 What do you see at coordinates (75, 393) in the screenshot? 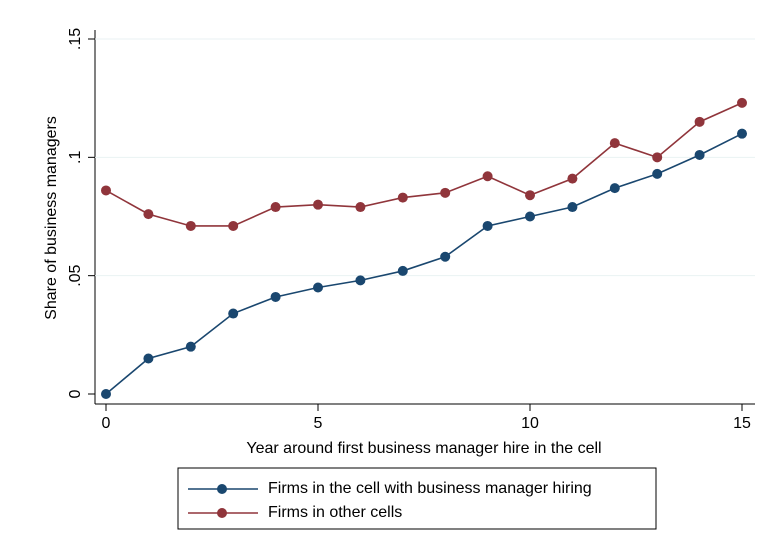
I see `y-tick-label: 0` at bounding box center [75, 393].